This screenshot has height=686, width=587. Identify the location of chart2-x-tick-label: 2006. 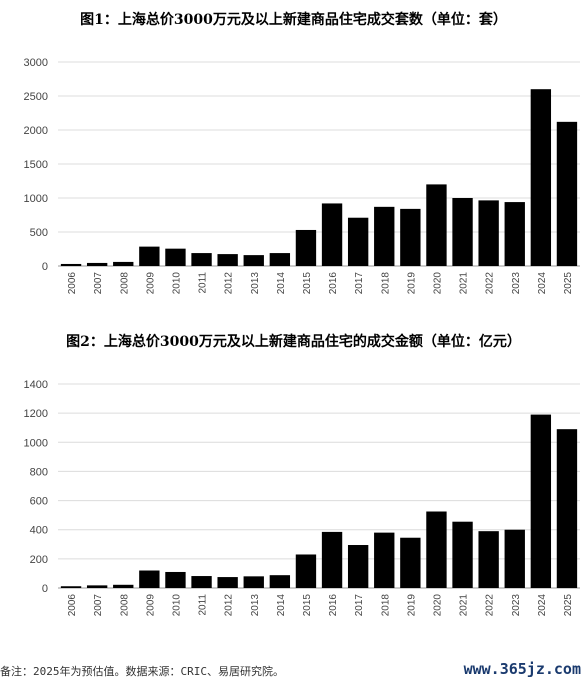
(72, 605).